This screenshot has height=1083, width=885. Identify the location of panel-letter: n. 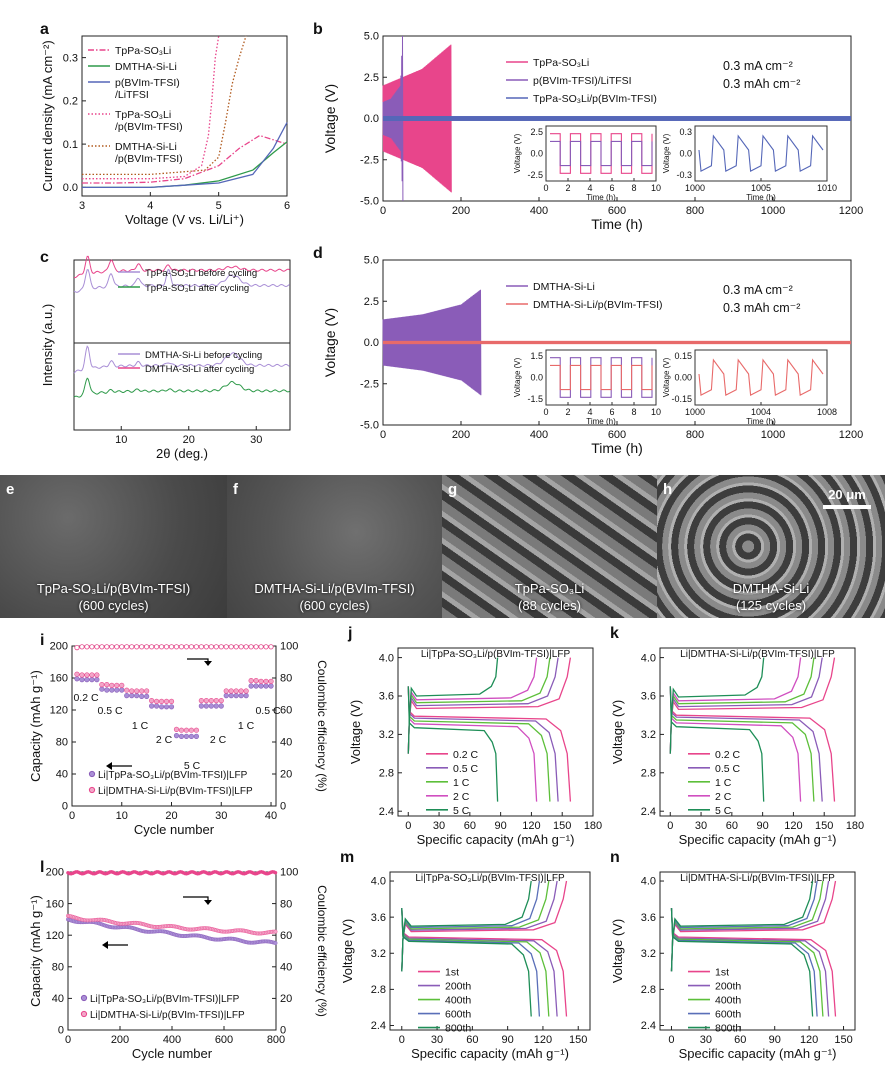
(615, 857).